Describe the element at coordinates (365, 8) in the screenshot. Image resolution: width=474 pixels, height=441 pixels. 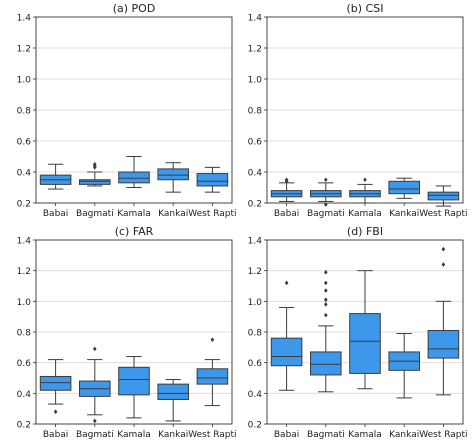
I see `panel-title: (b) CSI` at that location.